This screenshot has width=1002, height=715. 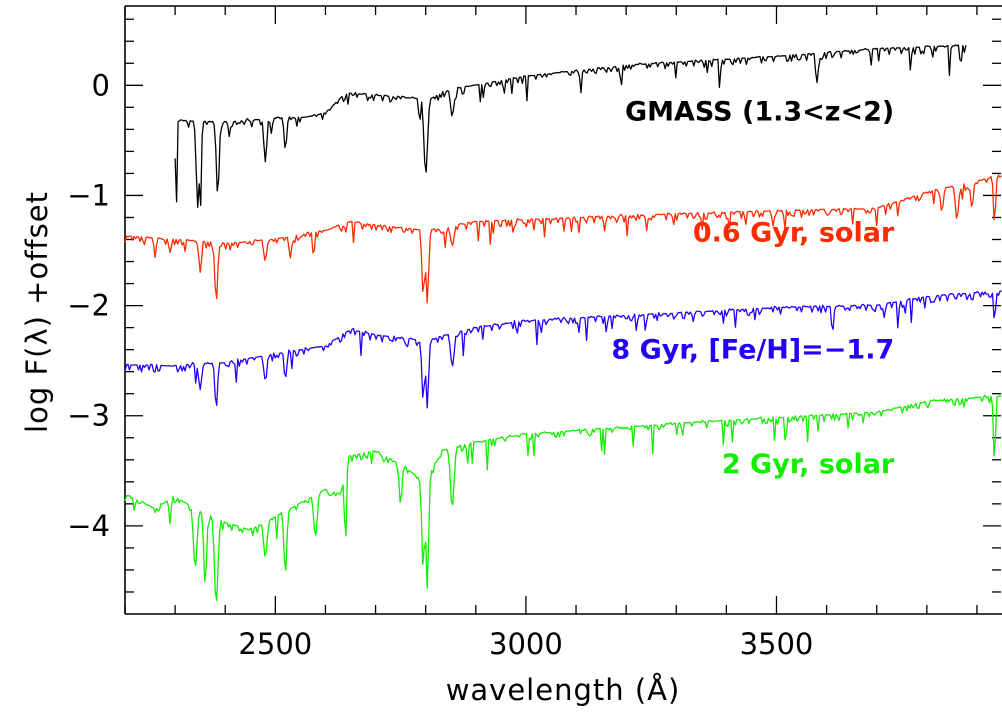 What do you see at coordinates (752, 349) in the screenshot?
I see `series-label: 8 Gyr, [Fe/H]=−1.7` at bounding box center [752, 349].